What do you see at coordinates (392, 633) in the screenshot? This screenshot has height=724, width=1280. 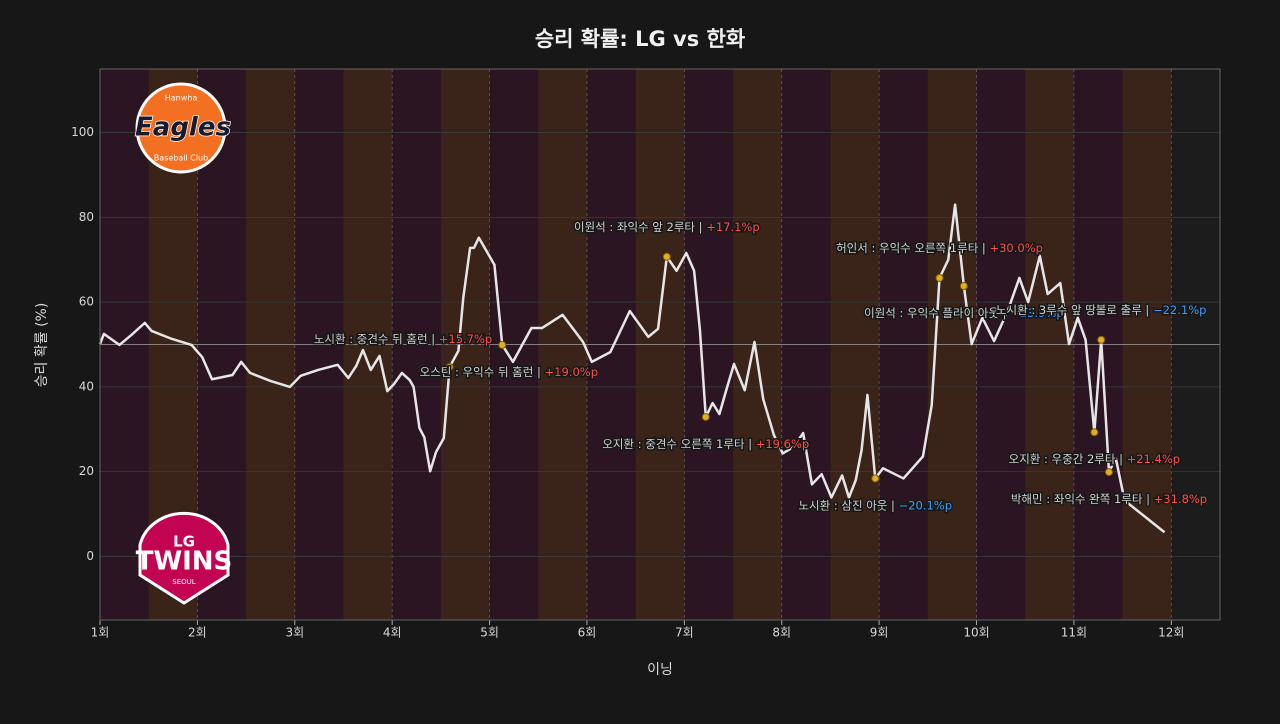 I see `x-tick-label: 4회` at bounding box center [392, 633].